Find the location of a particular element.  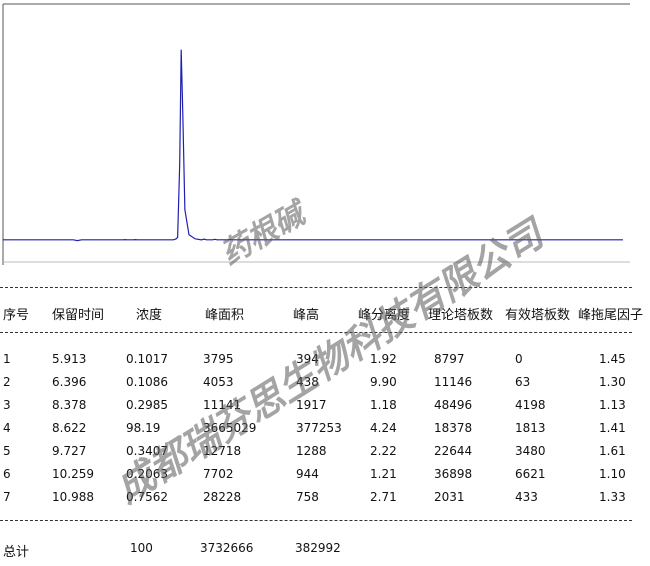

table-cell: 0.7562 is located at coordinates (147, 497).